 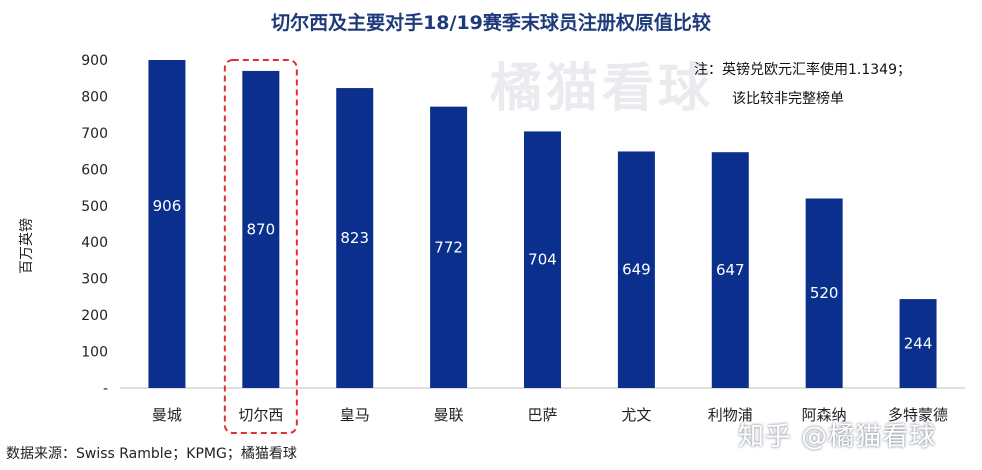 What do you see at coordinates (94, 97) in the screenshot?
I see `y-tick-label: 800` at bounding box center [94, 97].